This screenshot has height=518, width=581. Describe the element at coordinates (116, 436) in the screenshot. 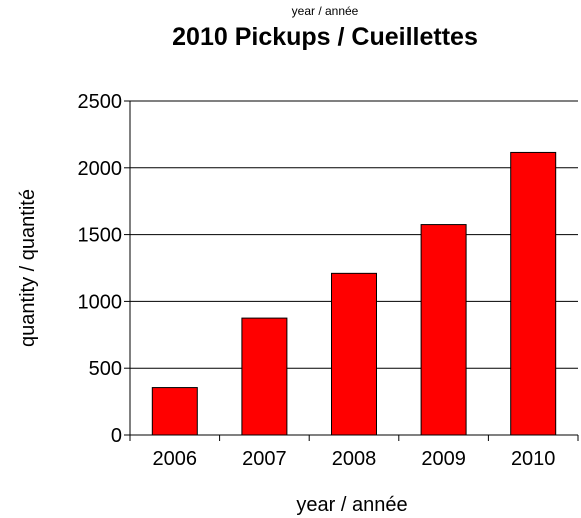

I see `y-tick-label: 0` at that location.